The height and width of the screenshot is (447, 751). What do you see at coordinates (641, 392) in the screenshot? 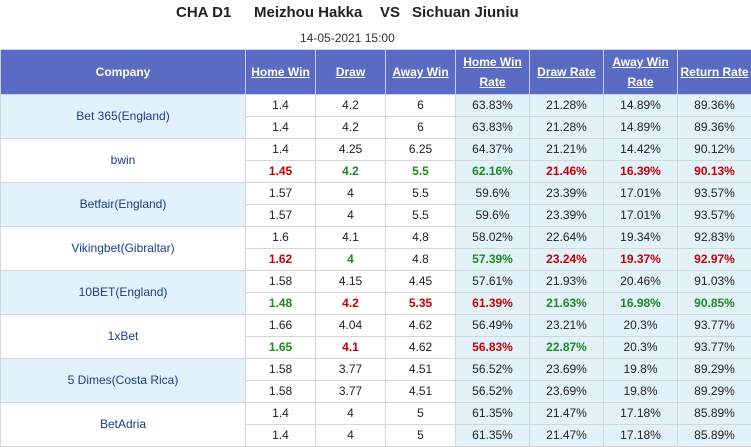
I see `close-away-win-rate-cell: 19.8%` at bounding box center [641, 392].